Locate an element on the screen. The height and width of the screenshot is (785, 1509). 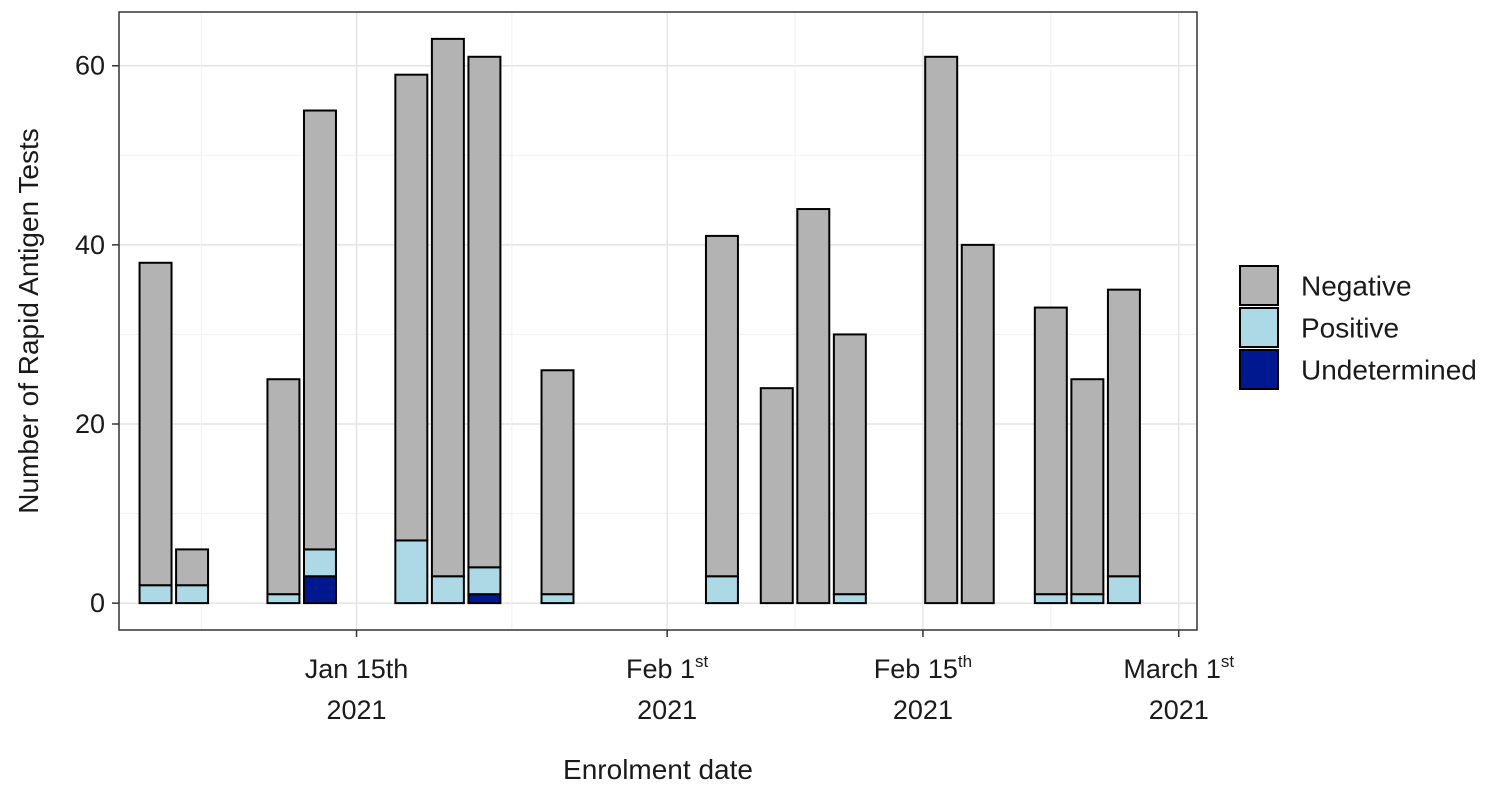
y-tick-label: 20 is located at coordinates (90, 424).